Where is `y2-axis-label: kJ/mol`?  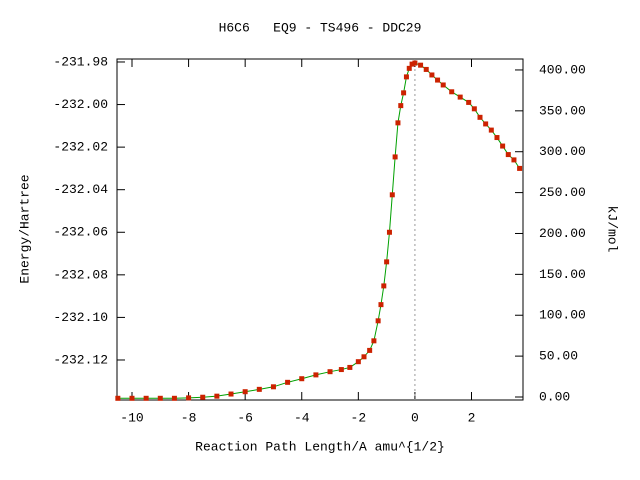 y2-axis-label: kJ/mol is located at coordinates (612, 229).